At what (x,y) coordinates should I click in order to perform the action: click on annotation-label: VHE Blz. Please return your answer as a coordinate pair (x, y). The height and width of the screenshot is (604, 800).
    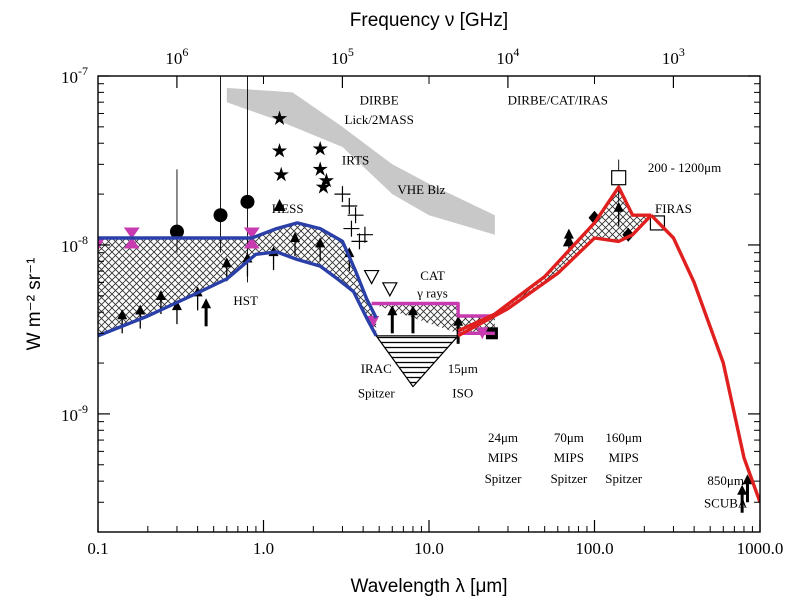
    Looking at the image, I should click on (421, 189).